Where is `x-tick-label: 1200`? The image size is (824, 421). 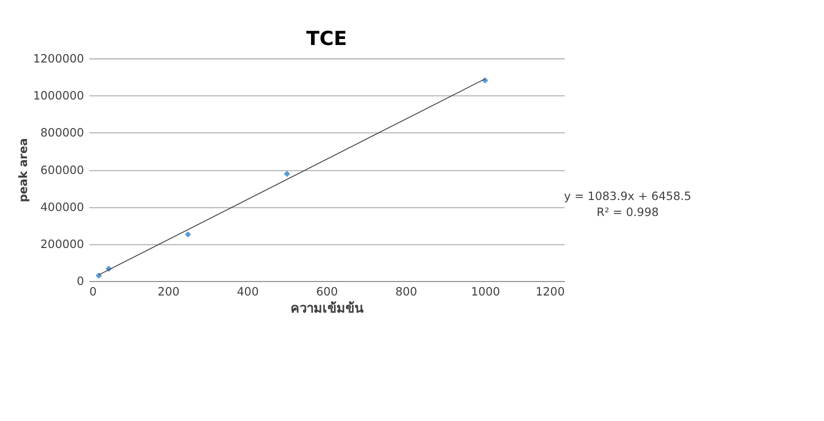 x-tick-label: 1200 is located at coordinates (550, 291).